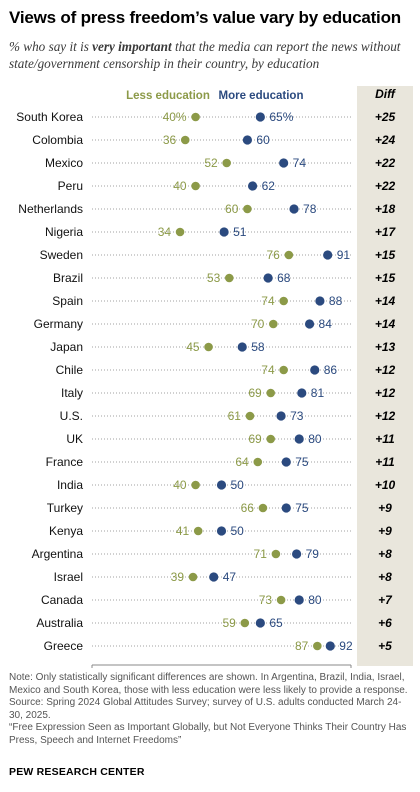  Describe the element at coordinates (385, 140) in the screenshot. I see `diff-value: +24` at that location.